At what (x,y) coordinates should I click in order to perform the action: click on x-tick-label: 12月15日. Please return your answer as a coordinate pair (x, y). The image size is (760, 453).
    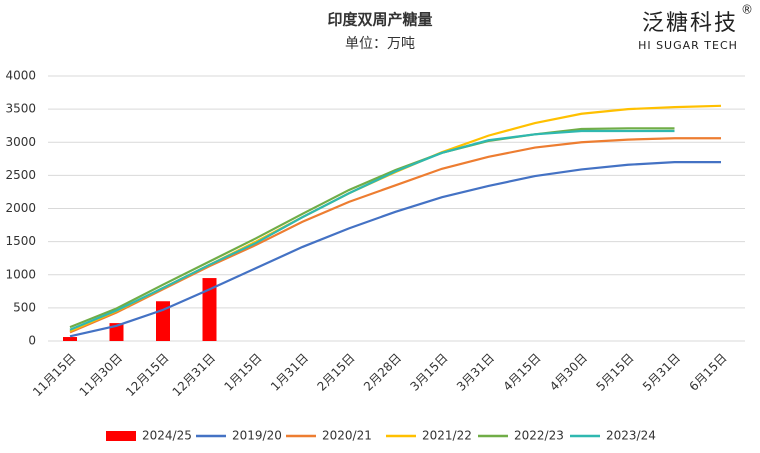
    Looking at the image, I should click on (147, 375).